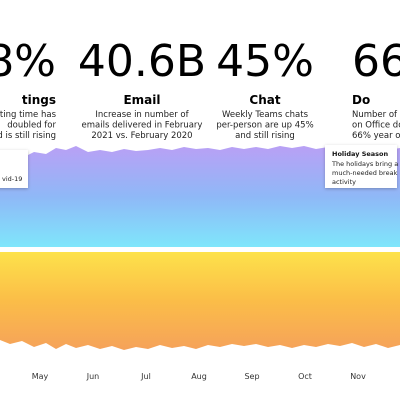  What do you see at coordinates (39, 100) in the screenshot?
I see `stat-title: tings` at bounding box center [39, 100].